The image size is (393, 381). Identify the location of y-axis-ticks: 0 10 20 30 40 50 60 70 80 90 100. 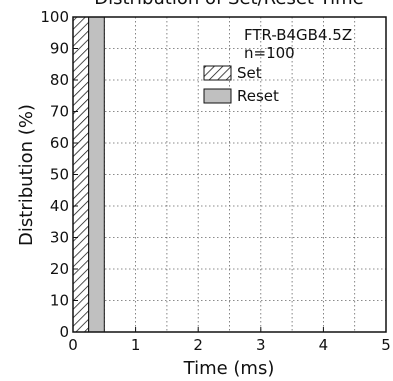
(59, 174).